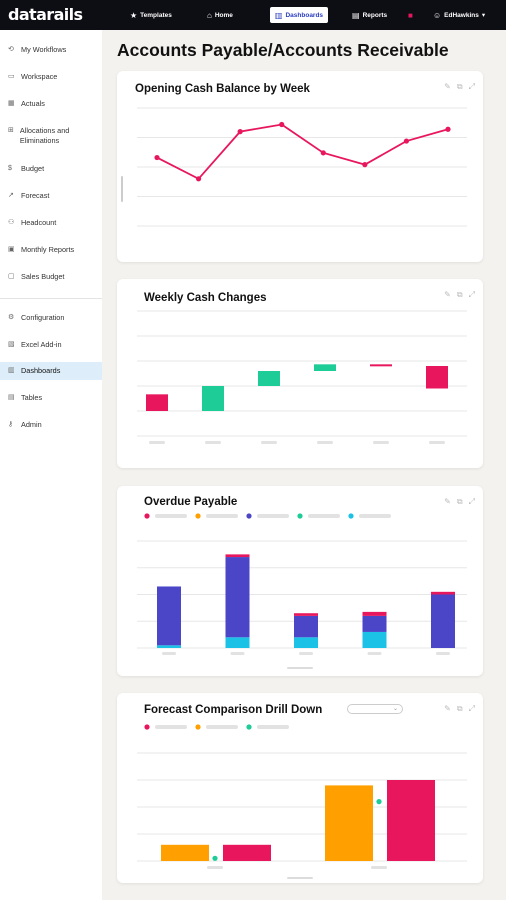  Describe the element at coordinates (39, 135) in the screenshot. I see `sidebar-item-allocations: ⊞ Allocations and Eliminations` at that location.